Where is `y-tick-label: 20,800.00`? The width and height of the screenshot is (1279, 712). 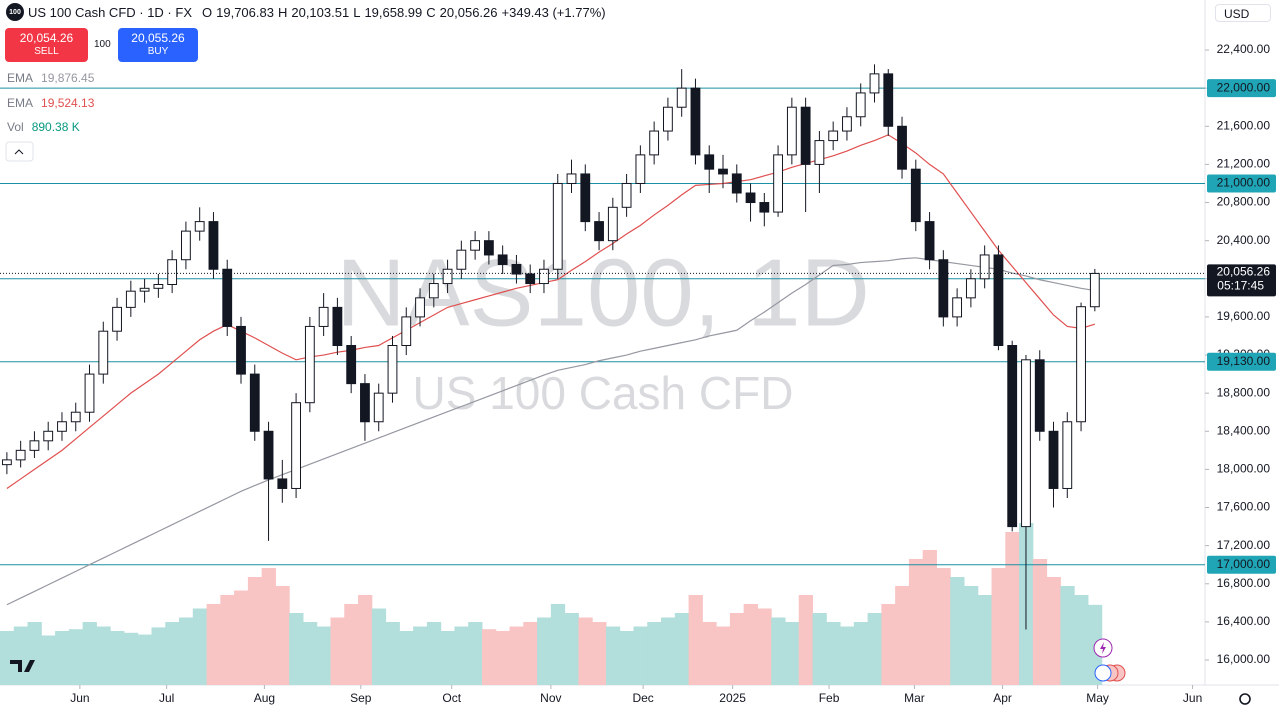 y-tick-label: 20,800.00 is located at coordinates (1244, 202).